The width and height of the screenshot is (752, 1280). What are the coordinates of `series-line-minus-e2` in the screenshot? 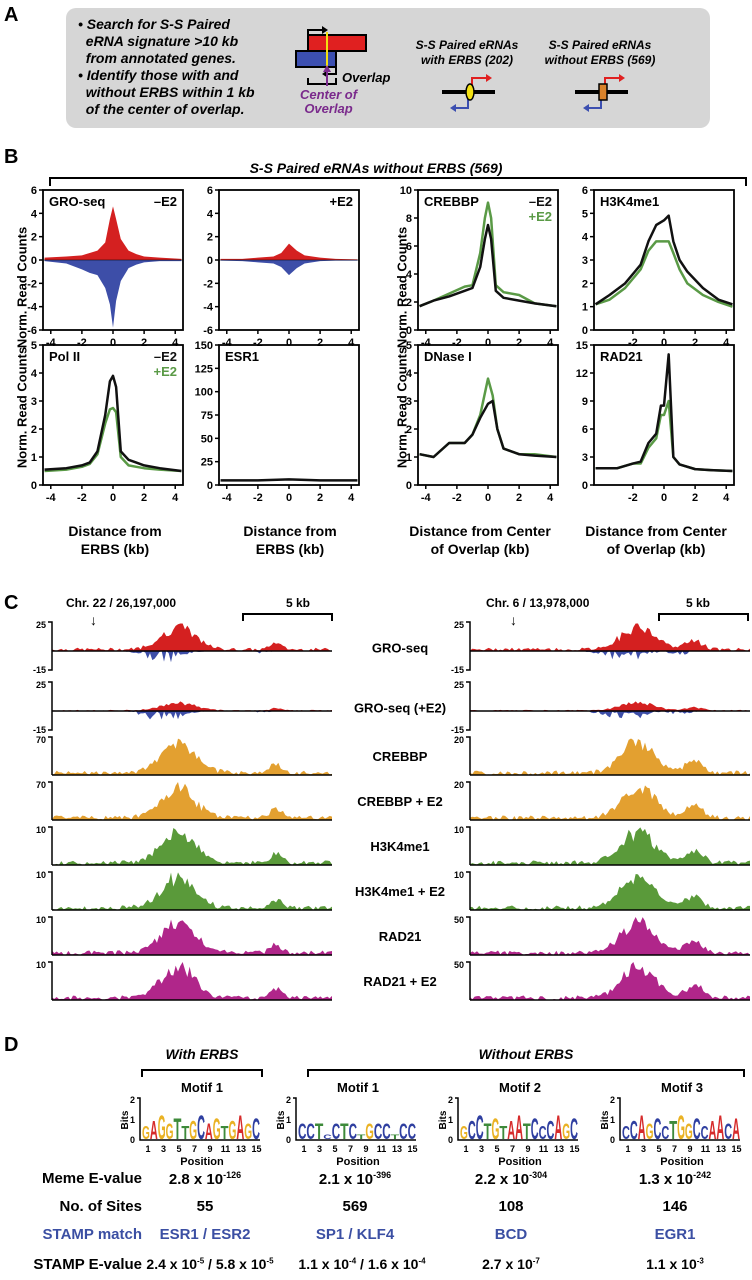 It's located at (488, 265).